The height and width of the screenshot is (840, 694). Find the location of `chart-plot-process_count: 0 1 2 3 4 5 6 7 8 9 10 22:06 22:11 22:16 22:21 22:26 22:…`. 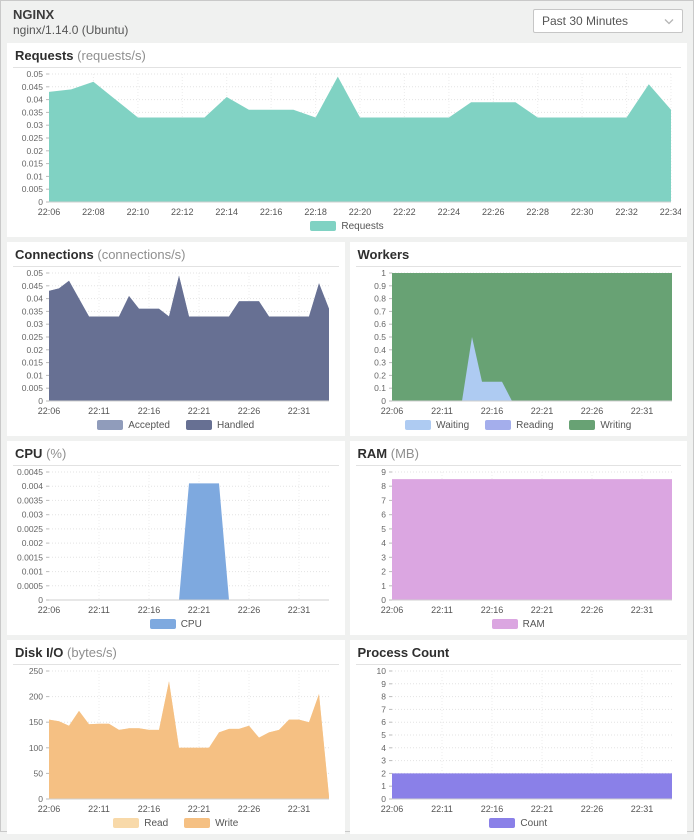

chart-plot-process_count: 0 1 2 3 4 5 6 7 8 9 10 22:06 22:11 22:16 22:21 22:26 22:… is located at coordinates (524, 740).